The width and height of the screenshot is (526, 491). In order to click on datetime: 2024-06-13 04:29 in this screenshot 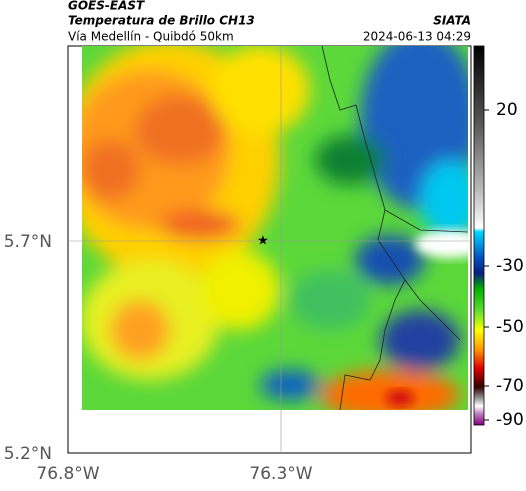, I will do `click(417, 37)`.